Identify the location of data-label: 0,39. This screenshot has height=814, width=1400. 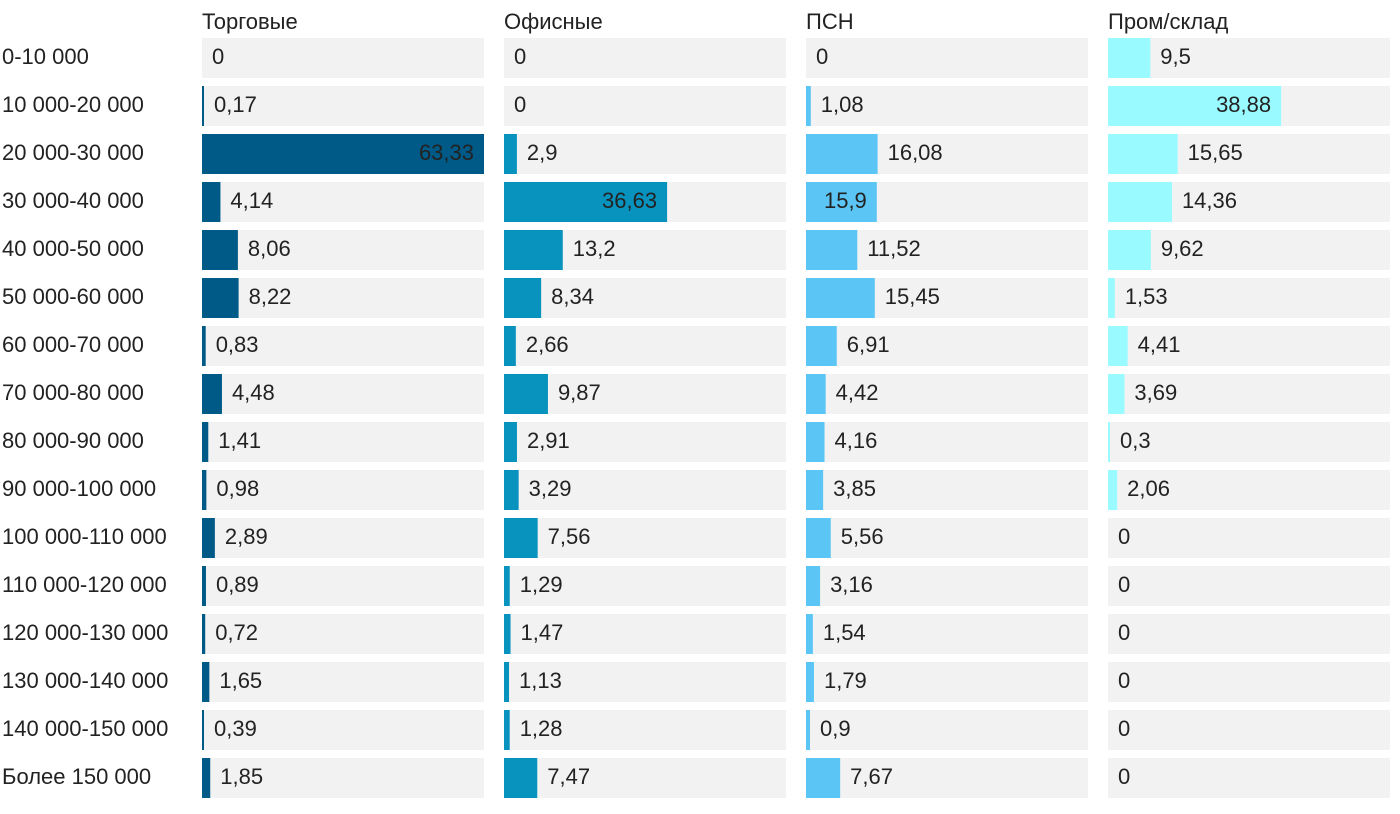
(235, 728).